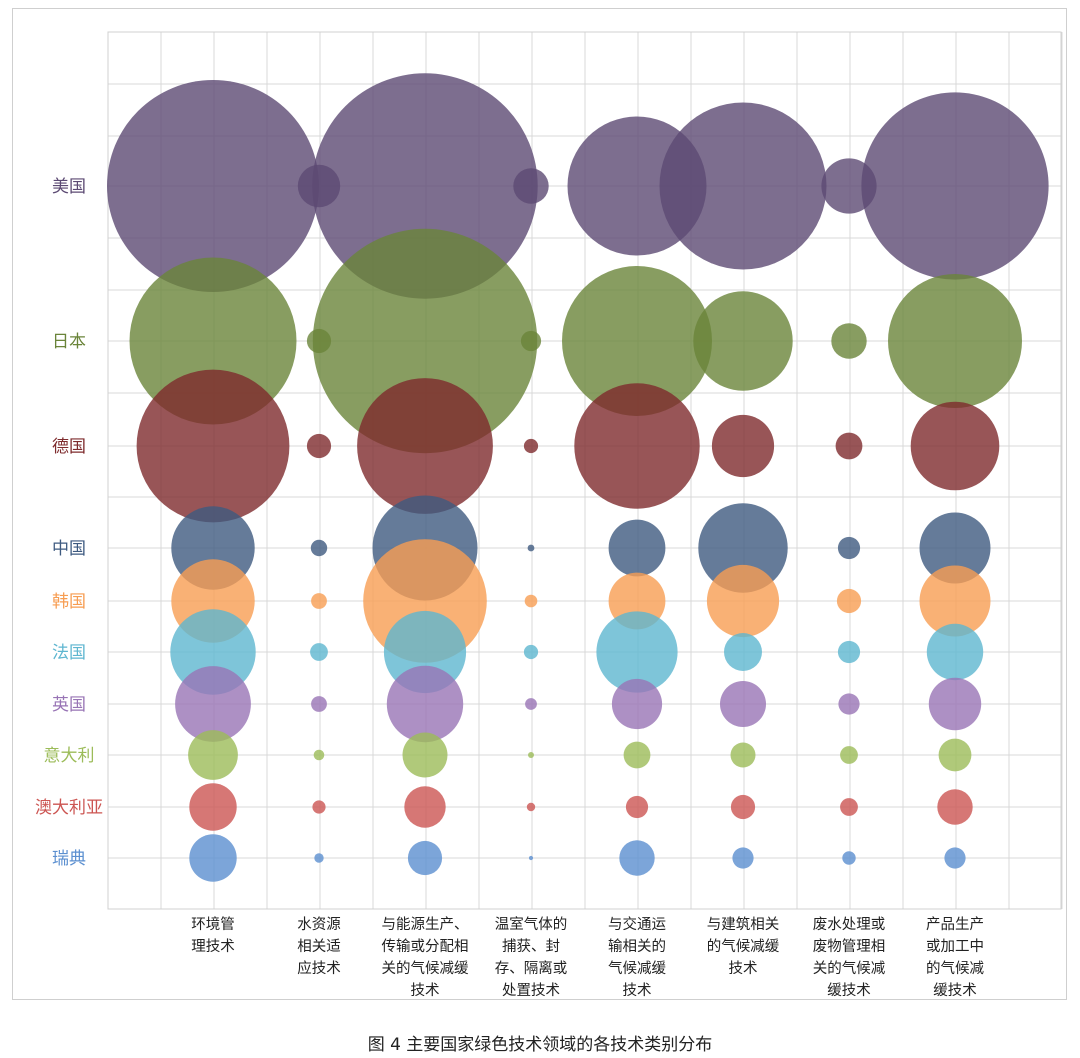 This screenshot has height=1058, width=1080. What do you see at coordinates (743, 946) in the screenshot?
I see `x-tick-label: 与建筑相关的气候减缓技术` at bounding box center [743, 946].